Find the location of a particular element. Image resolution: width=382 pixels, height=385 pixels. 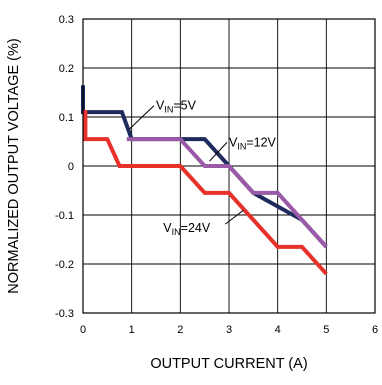

series-label-2: VIN=24V is located at coordinates (187, 229).